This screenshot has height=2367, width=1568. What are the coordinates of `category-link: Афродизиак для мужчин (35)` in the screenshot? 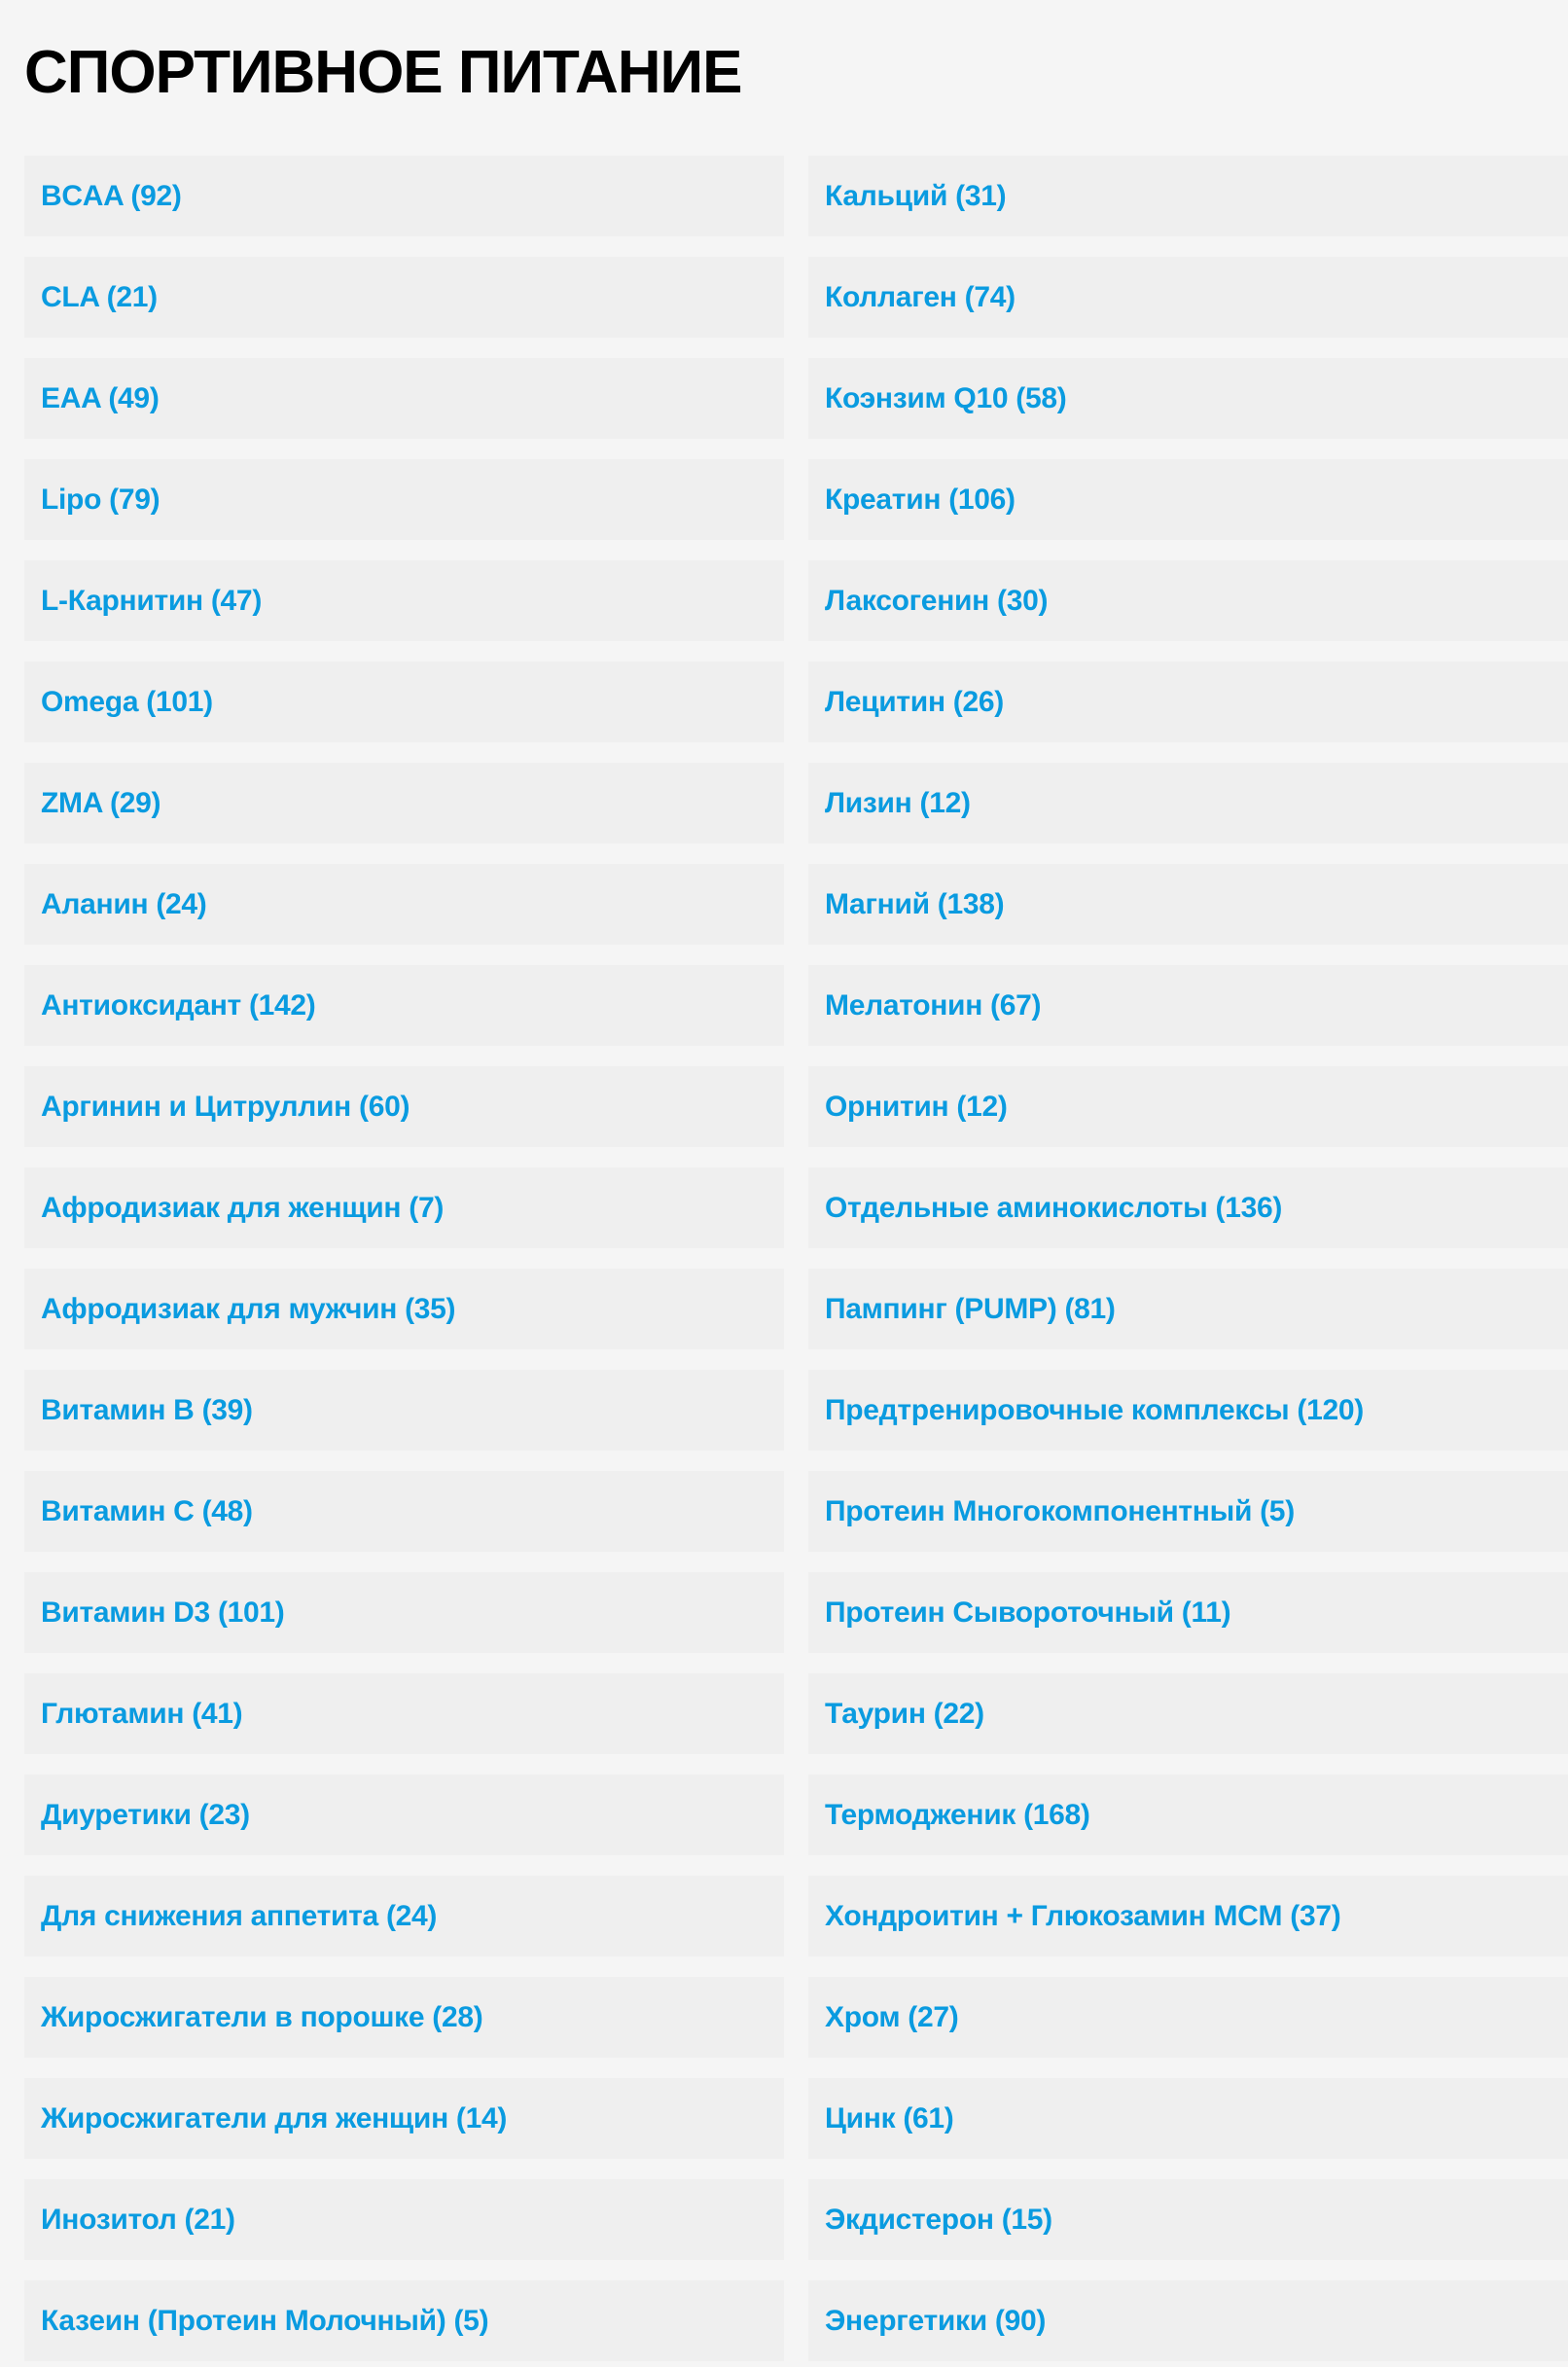 It's located at (404, 1309).